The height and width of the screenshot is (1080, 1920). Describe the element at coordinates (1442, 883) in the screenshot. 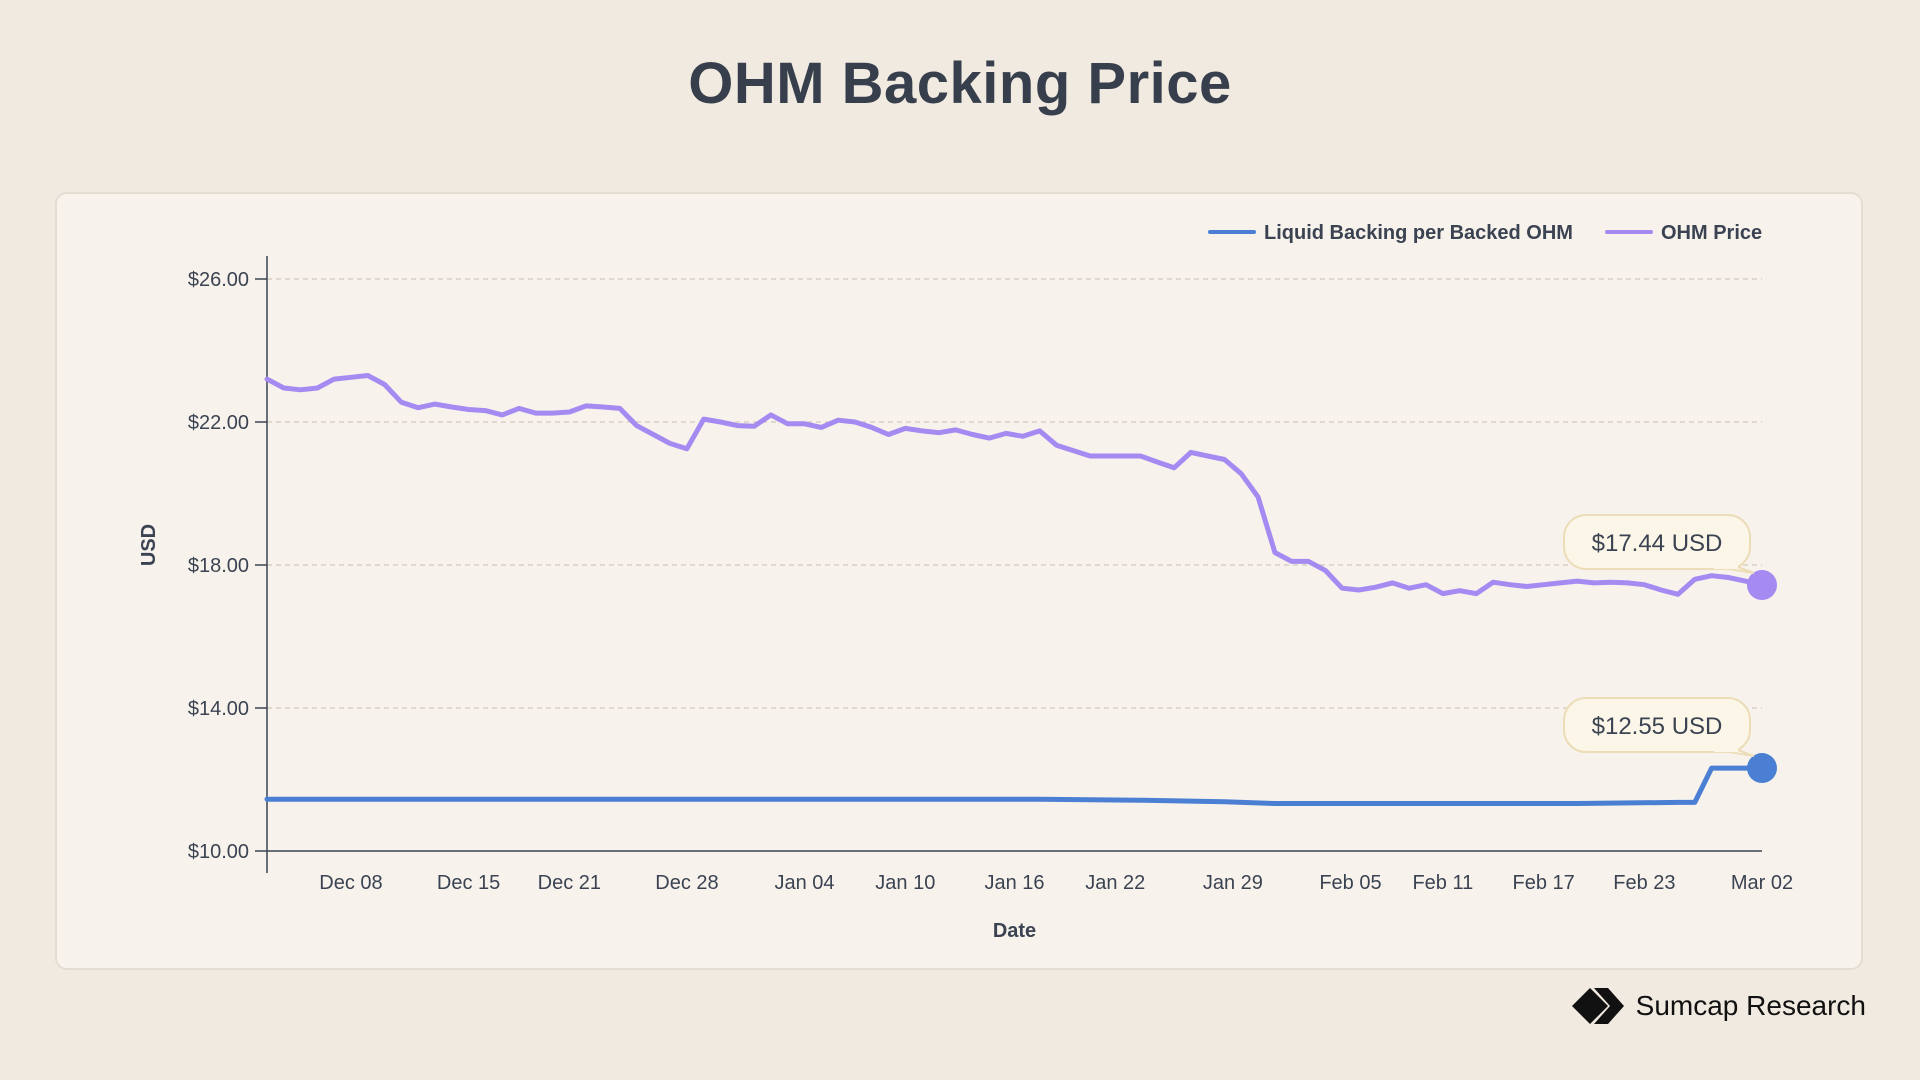

I see `x-tick-label: Feb 11` at that location.